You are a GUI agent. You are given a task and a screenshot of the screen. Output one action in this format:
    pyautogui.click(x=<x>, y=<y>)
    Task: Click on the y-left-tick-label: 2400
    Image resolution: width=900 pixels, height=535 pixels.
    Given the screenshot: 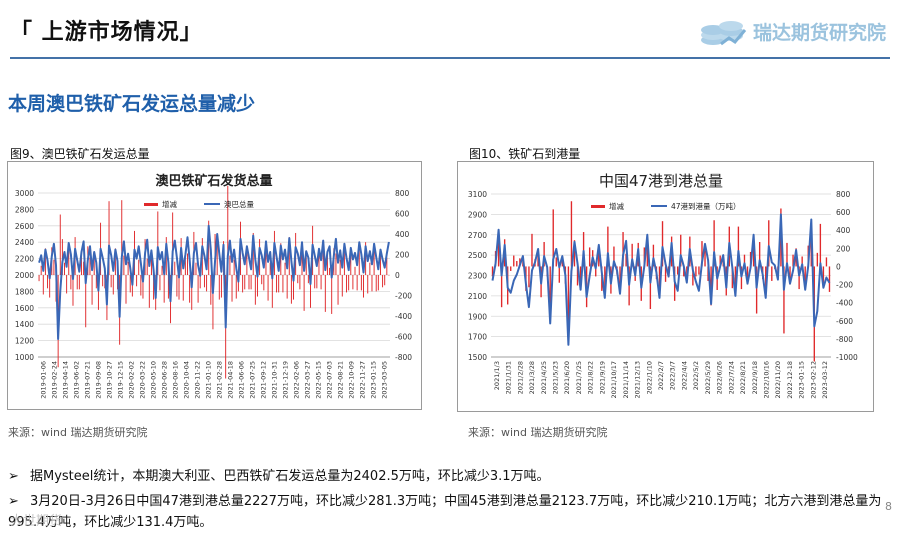 What is the action you would take?
    pyautogui.click(x=24, y=242)
    